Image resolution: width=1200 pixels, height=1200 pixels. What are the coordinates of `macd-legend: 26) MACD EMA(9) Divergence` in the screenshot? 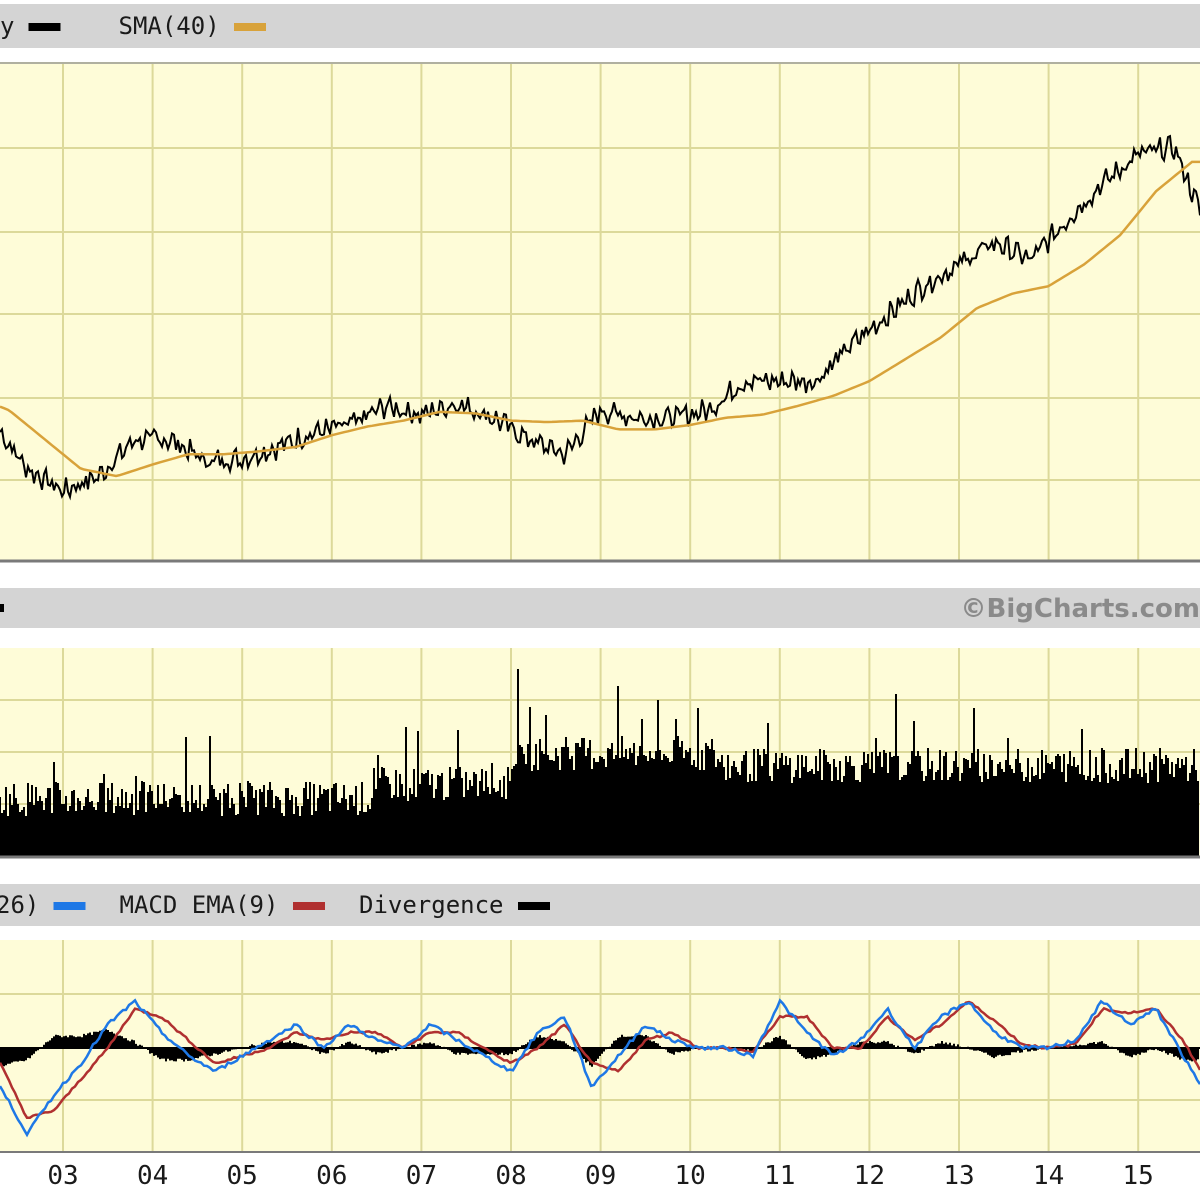 It's located at (275, 905).